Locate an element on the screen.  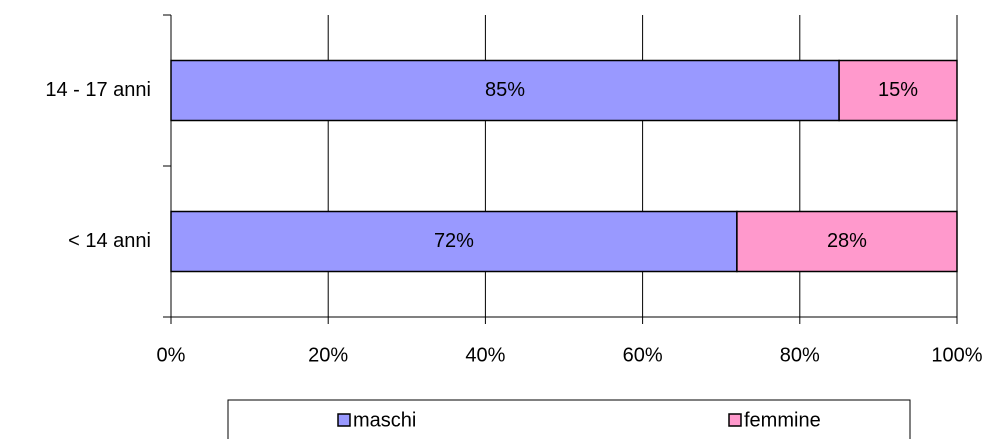
x-tick-label: 80% is located at coordinates (800, 355).